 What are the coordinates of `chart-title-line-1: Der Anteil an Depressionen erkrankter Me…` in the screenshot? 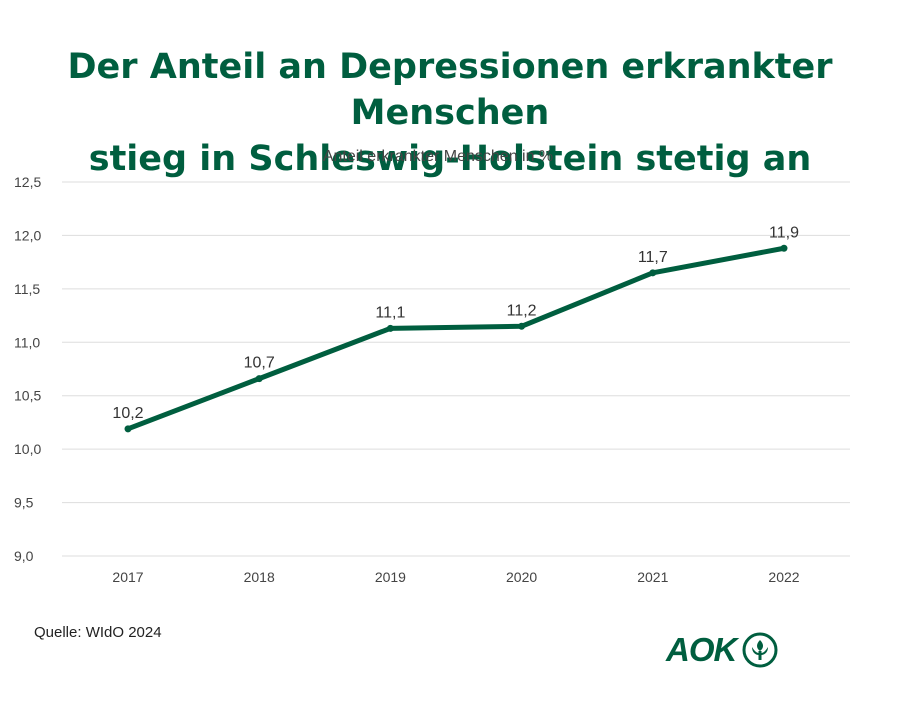 It's located at (450, 90).